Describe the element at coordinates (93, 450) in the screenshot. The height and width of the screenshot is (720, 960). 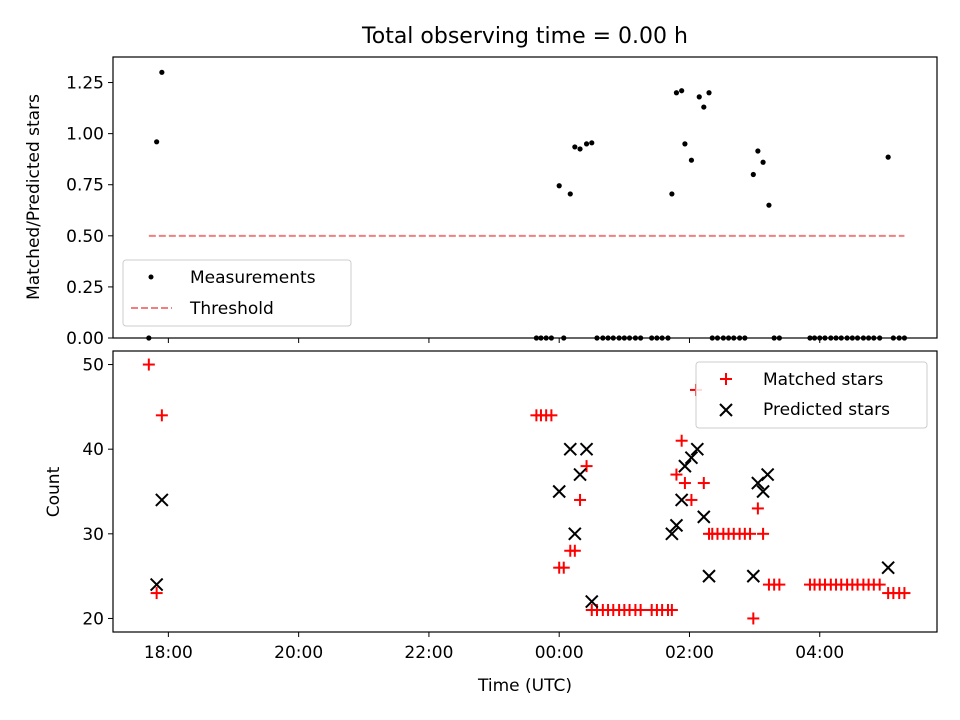
I see `y-tick-label: 40` at that location.